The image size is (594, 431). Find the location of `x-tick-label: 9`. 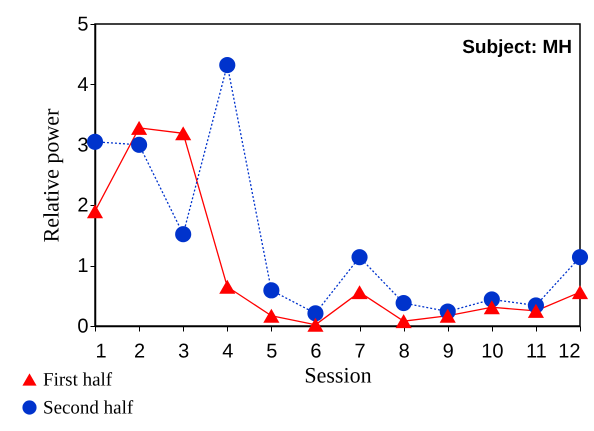

x-tick-label: 9 is located at coordinates (448, 351).